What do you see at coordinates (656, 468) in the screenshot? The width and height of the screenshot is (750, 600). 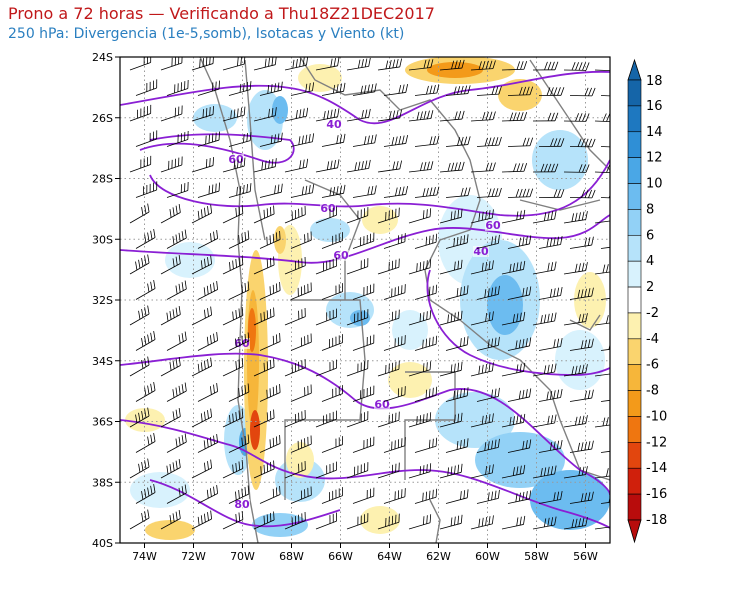 I see `colorbar-label: -14` at bounding box center [656, 468].